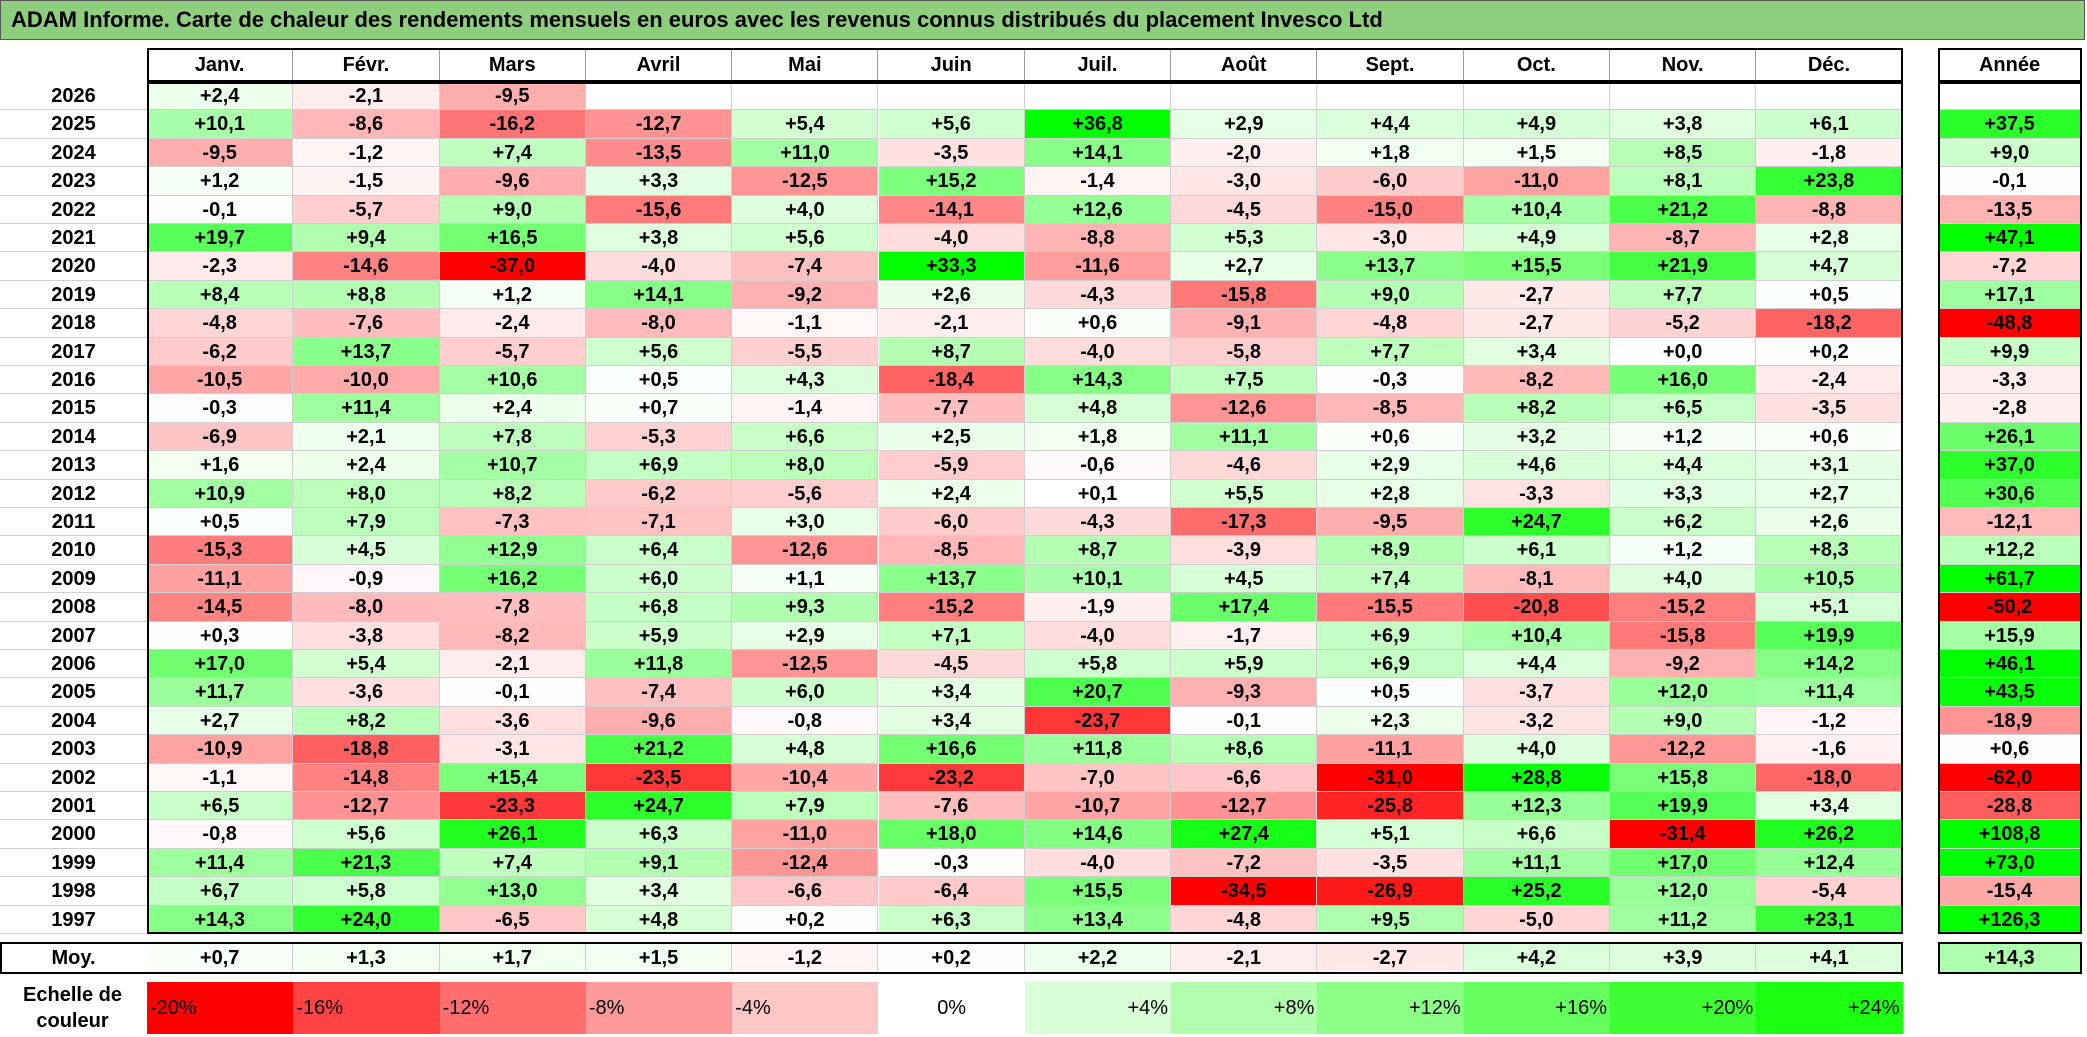 The image size is (2087, 1037). I want to click on heatmap-cell: +13,7, so click(1390, 266).